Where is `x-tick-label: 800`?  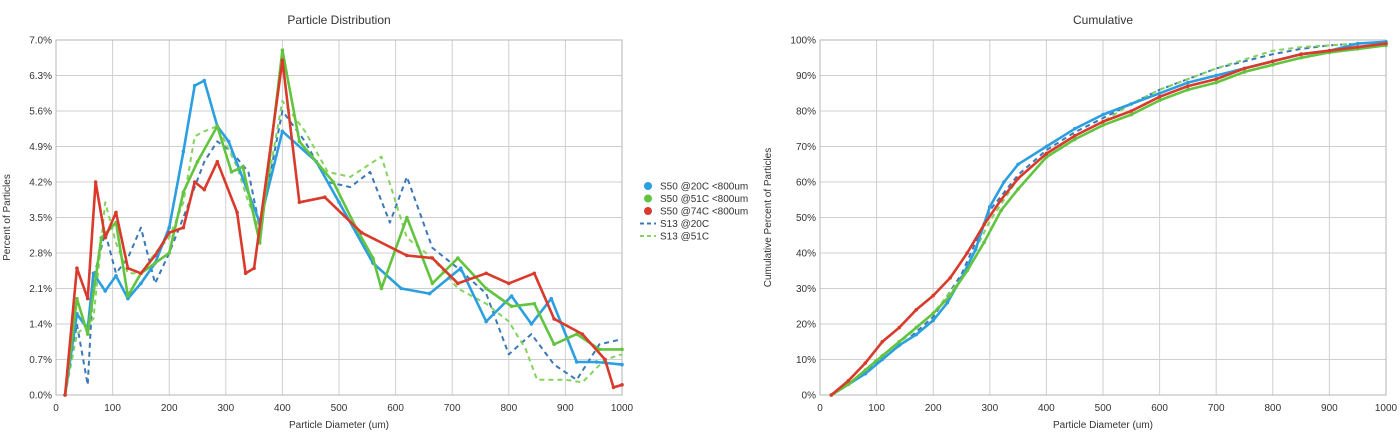
x-tick-label: 800 is located at coordinates (508, 408).